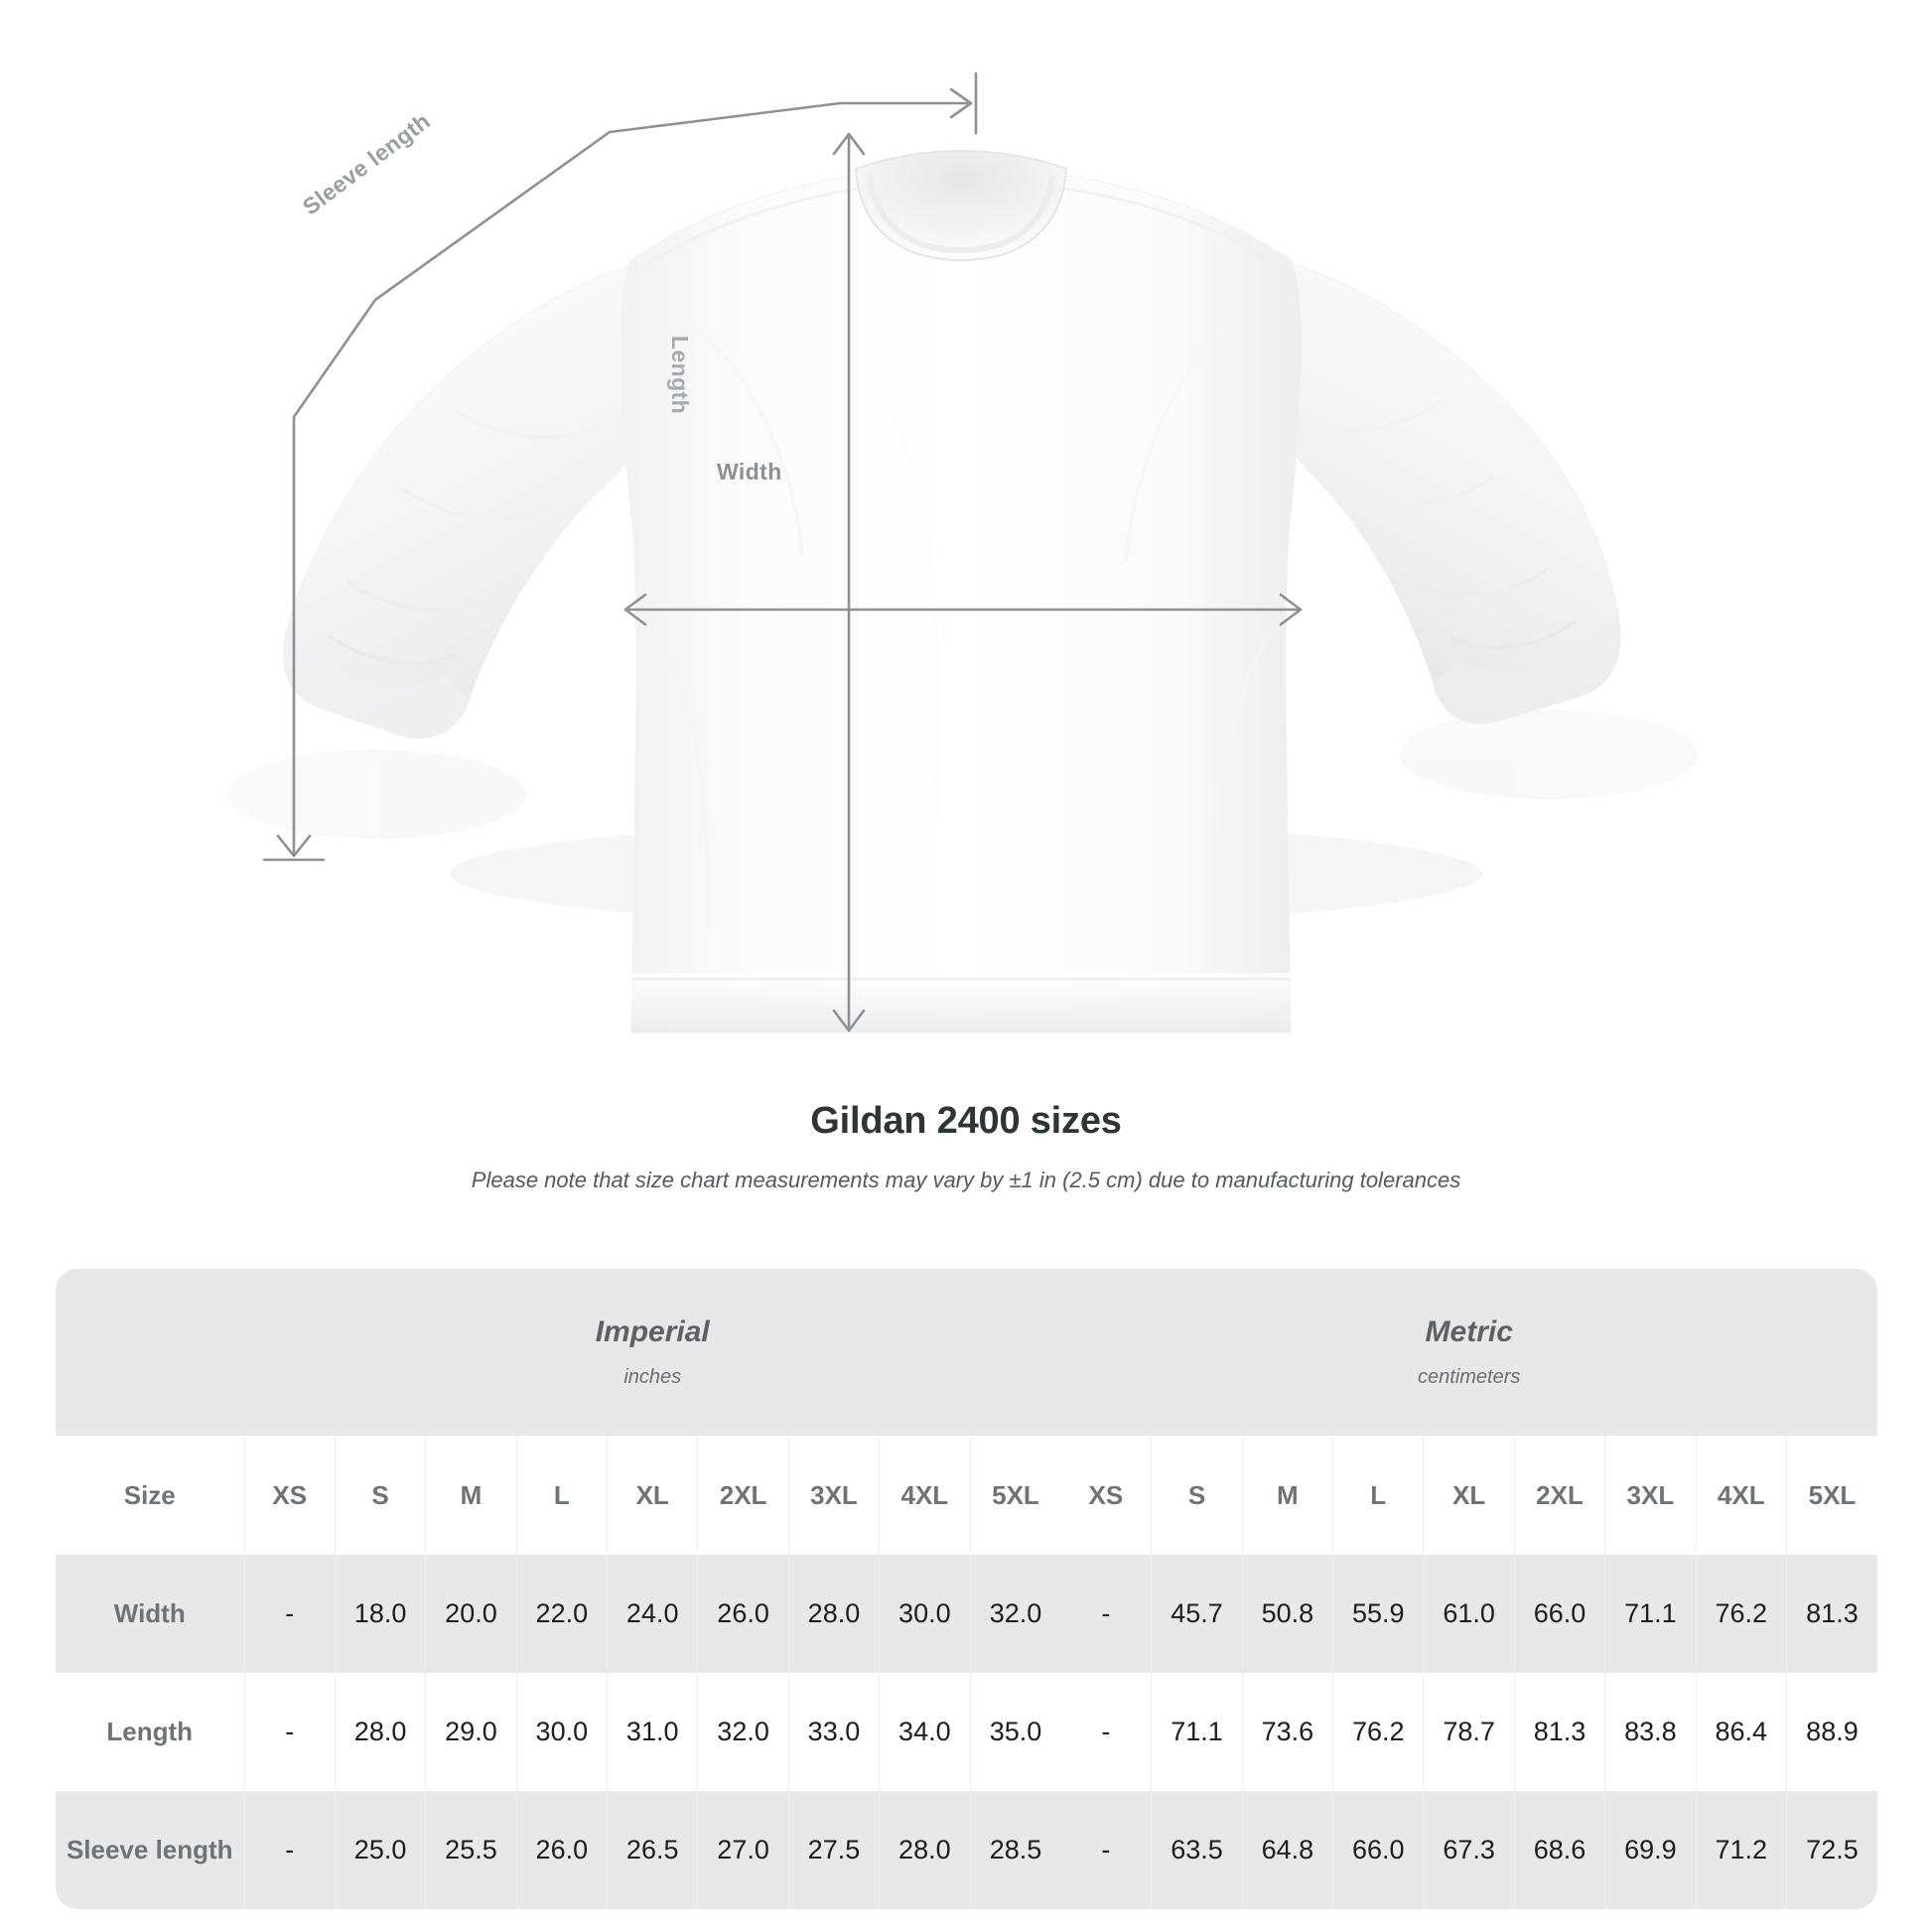 This screenshot has width=1932, height=1932. Describe the element at coordinates (1015, 1614) in the screenshot. I see `cell-width-imperial-5xl: 32.0` at that location.